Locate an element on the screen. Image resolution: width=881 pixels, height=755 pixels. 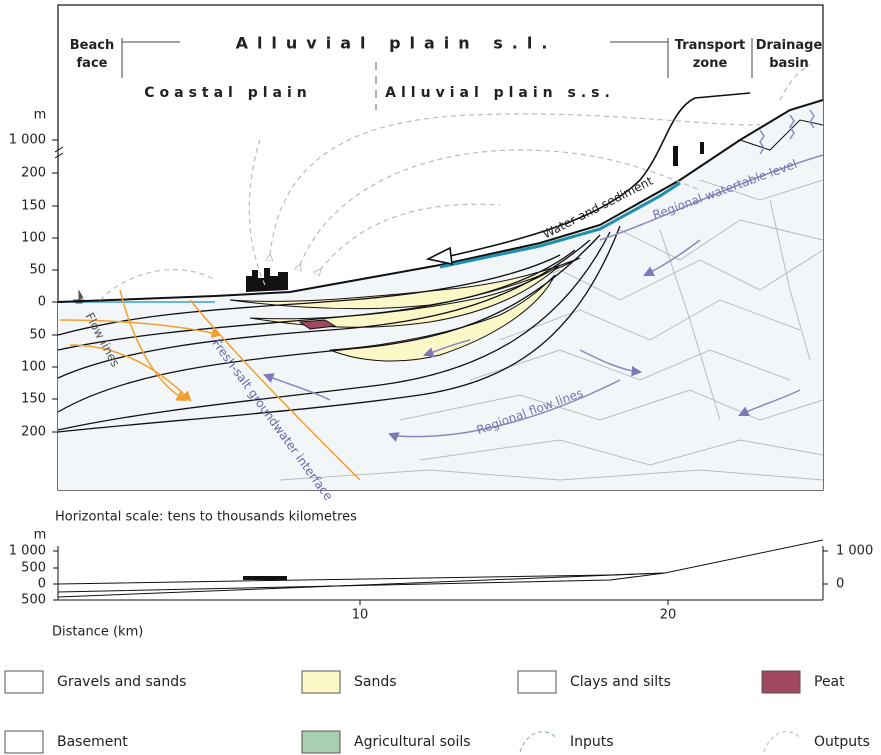
tspan: Beach is located at coordinates (92, 45).